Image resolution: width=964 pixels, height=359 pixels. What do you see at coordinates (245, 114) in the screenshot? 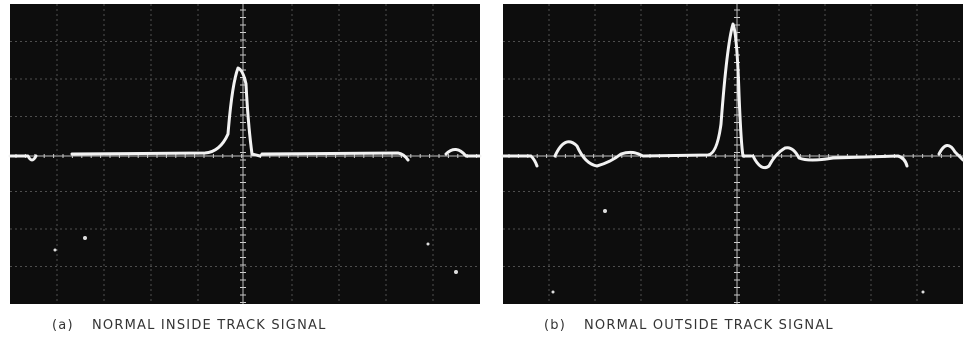
I see `signal-trace` at bounding box center [245, 114].